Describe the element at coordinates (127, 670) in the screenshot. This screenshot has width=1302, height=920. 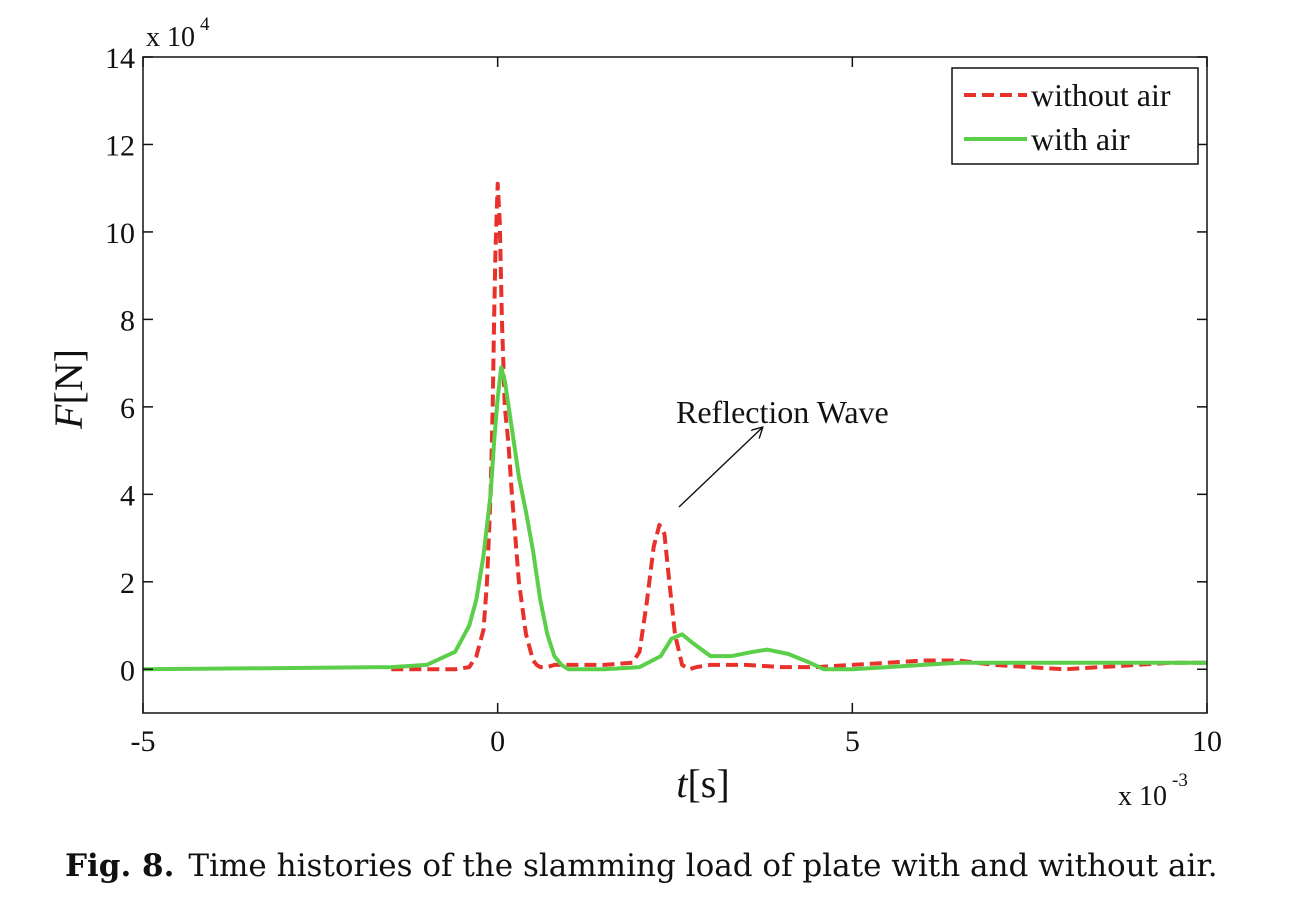
I see `y-tick-label: 0` at that location.